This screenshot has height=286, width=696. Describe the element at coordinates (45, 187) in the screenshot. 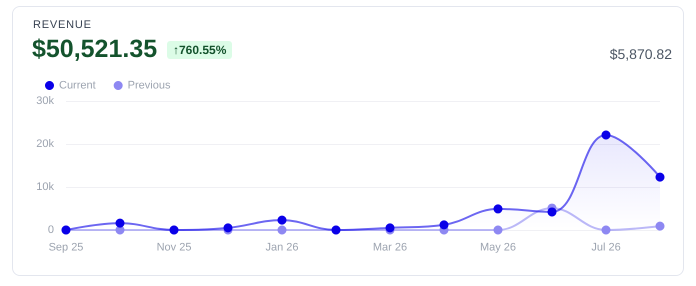

I see `y-tick-label: 10k` at that location.